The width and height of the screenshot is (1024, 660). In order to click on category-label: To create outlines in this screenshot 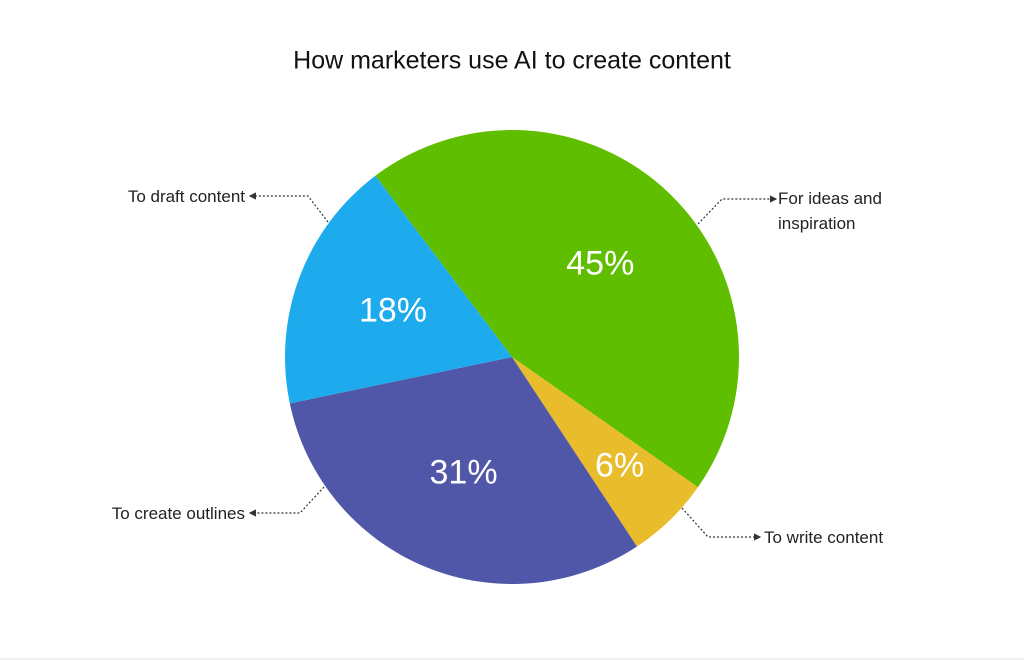, I will do `click(178, 513)`.